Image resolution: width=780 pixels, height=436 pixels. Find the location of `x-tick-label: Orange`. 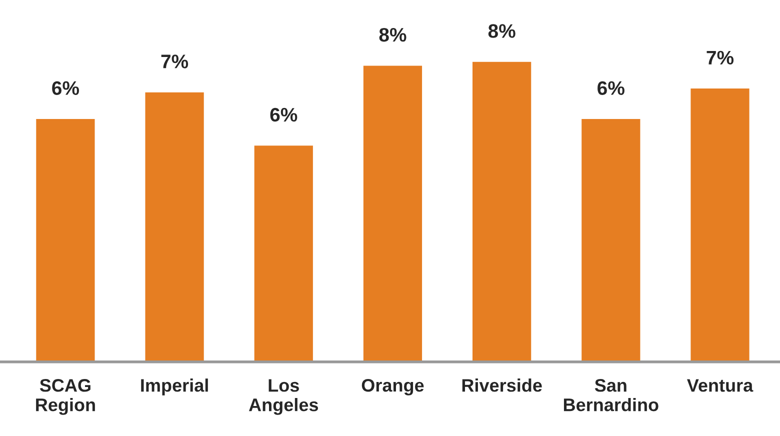

x-tick-label: Orange is located at coordinates (393, 387).